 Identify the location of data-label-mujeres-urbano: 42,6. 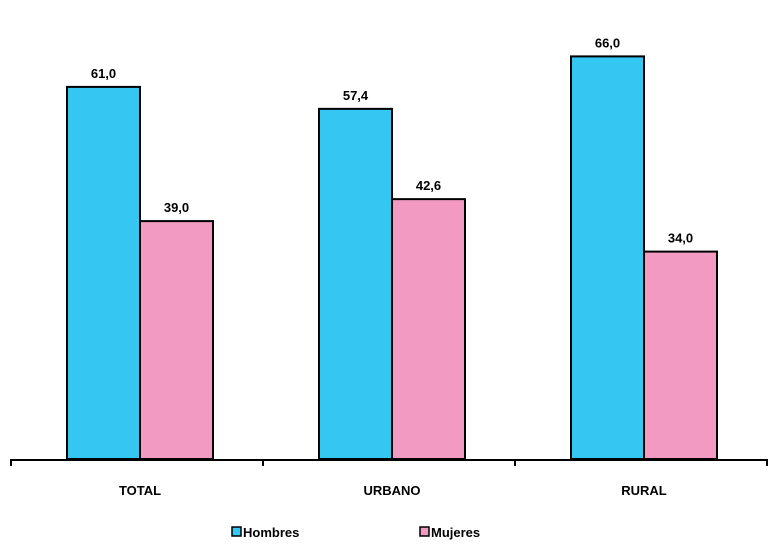
(428, 185).